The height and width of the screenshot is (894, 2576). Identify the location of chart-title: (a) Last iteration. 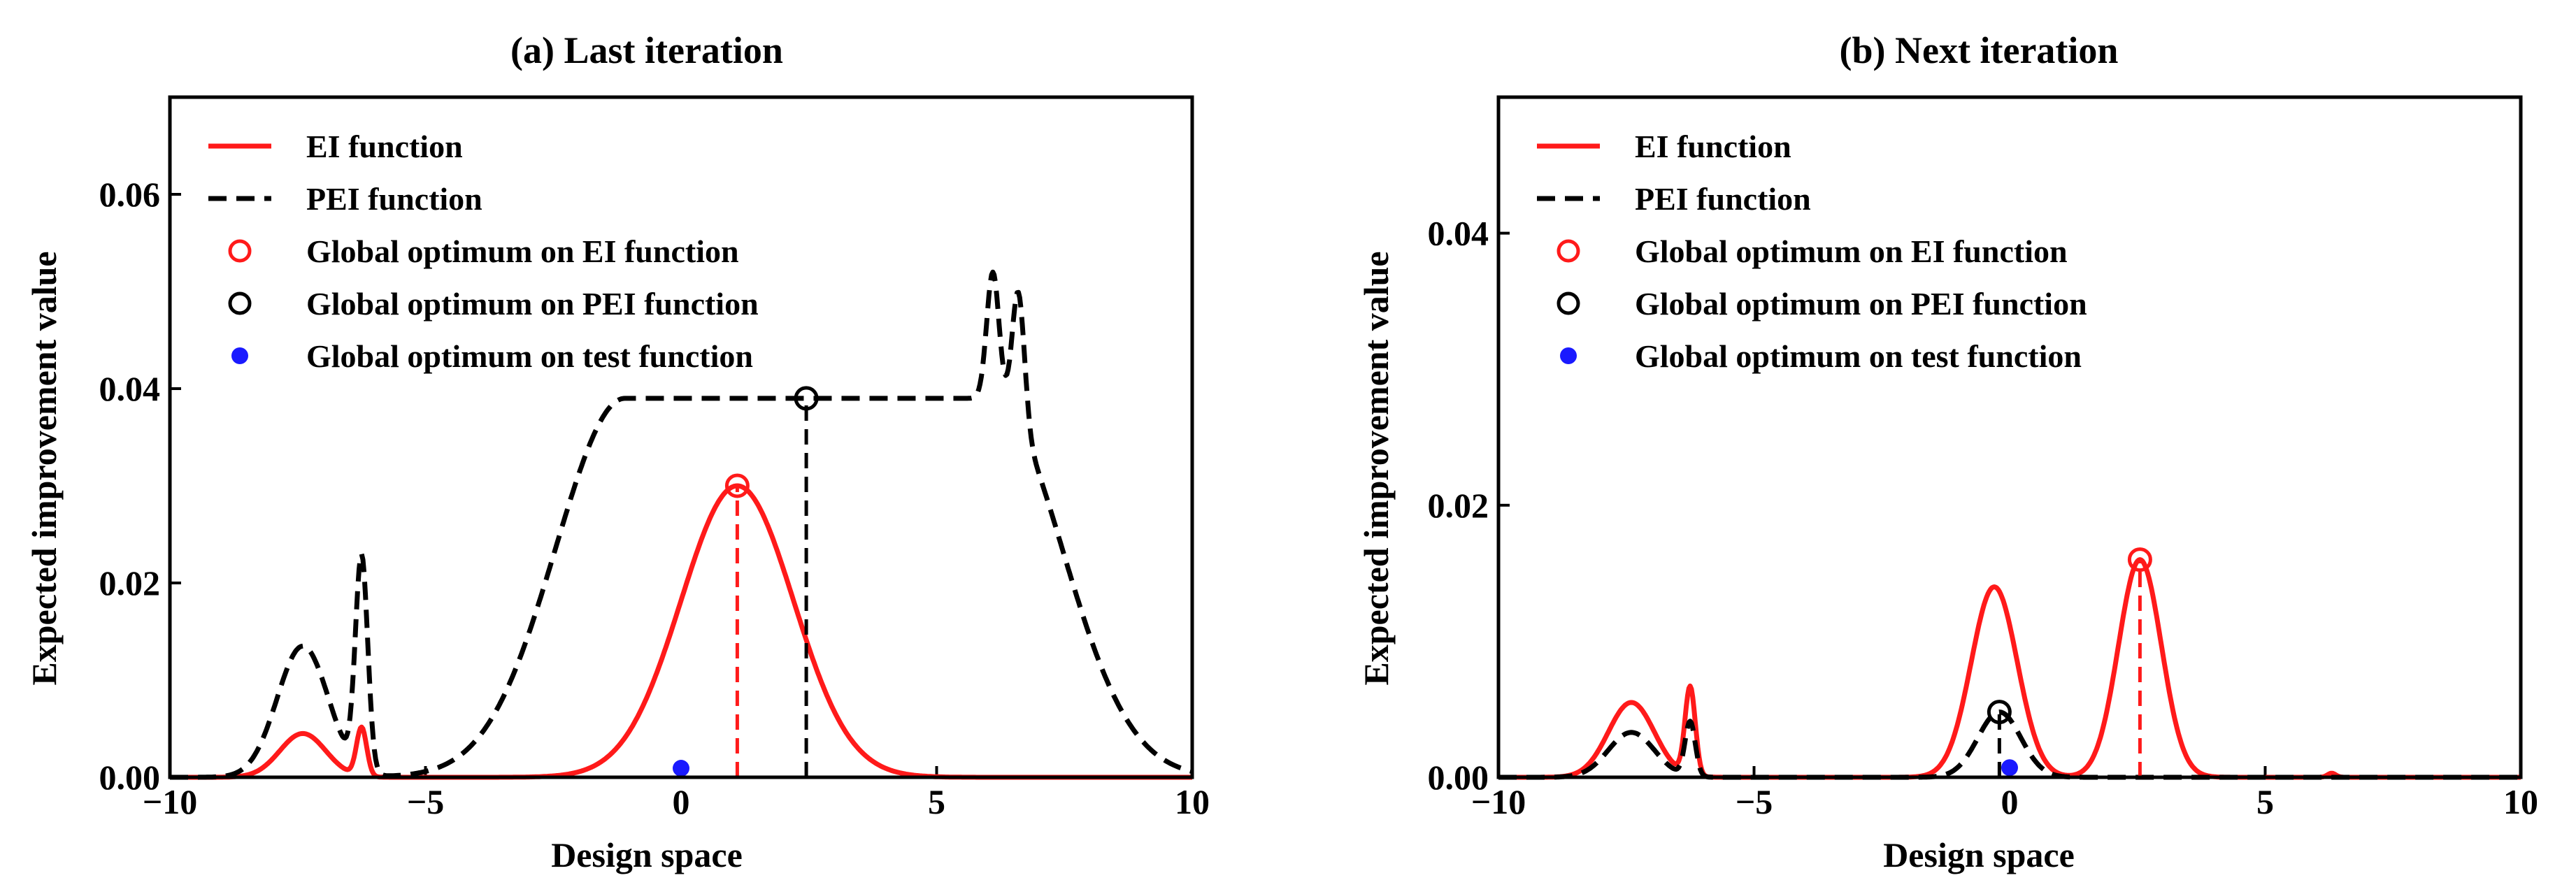
(646, 50).